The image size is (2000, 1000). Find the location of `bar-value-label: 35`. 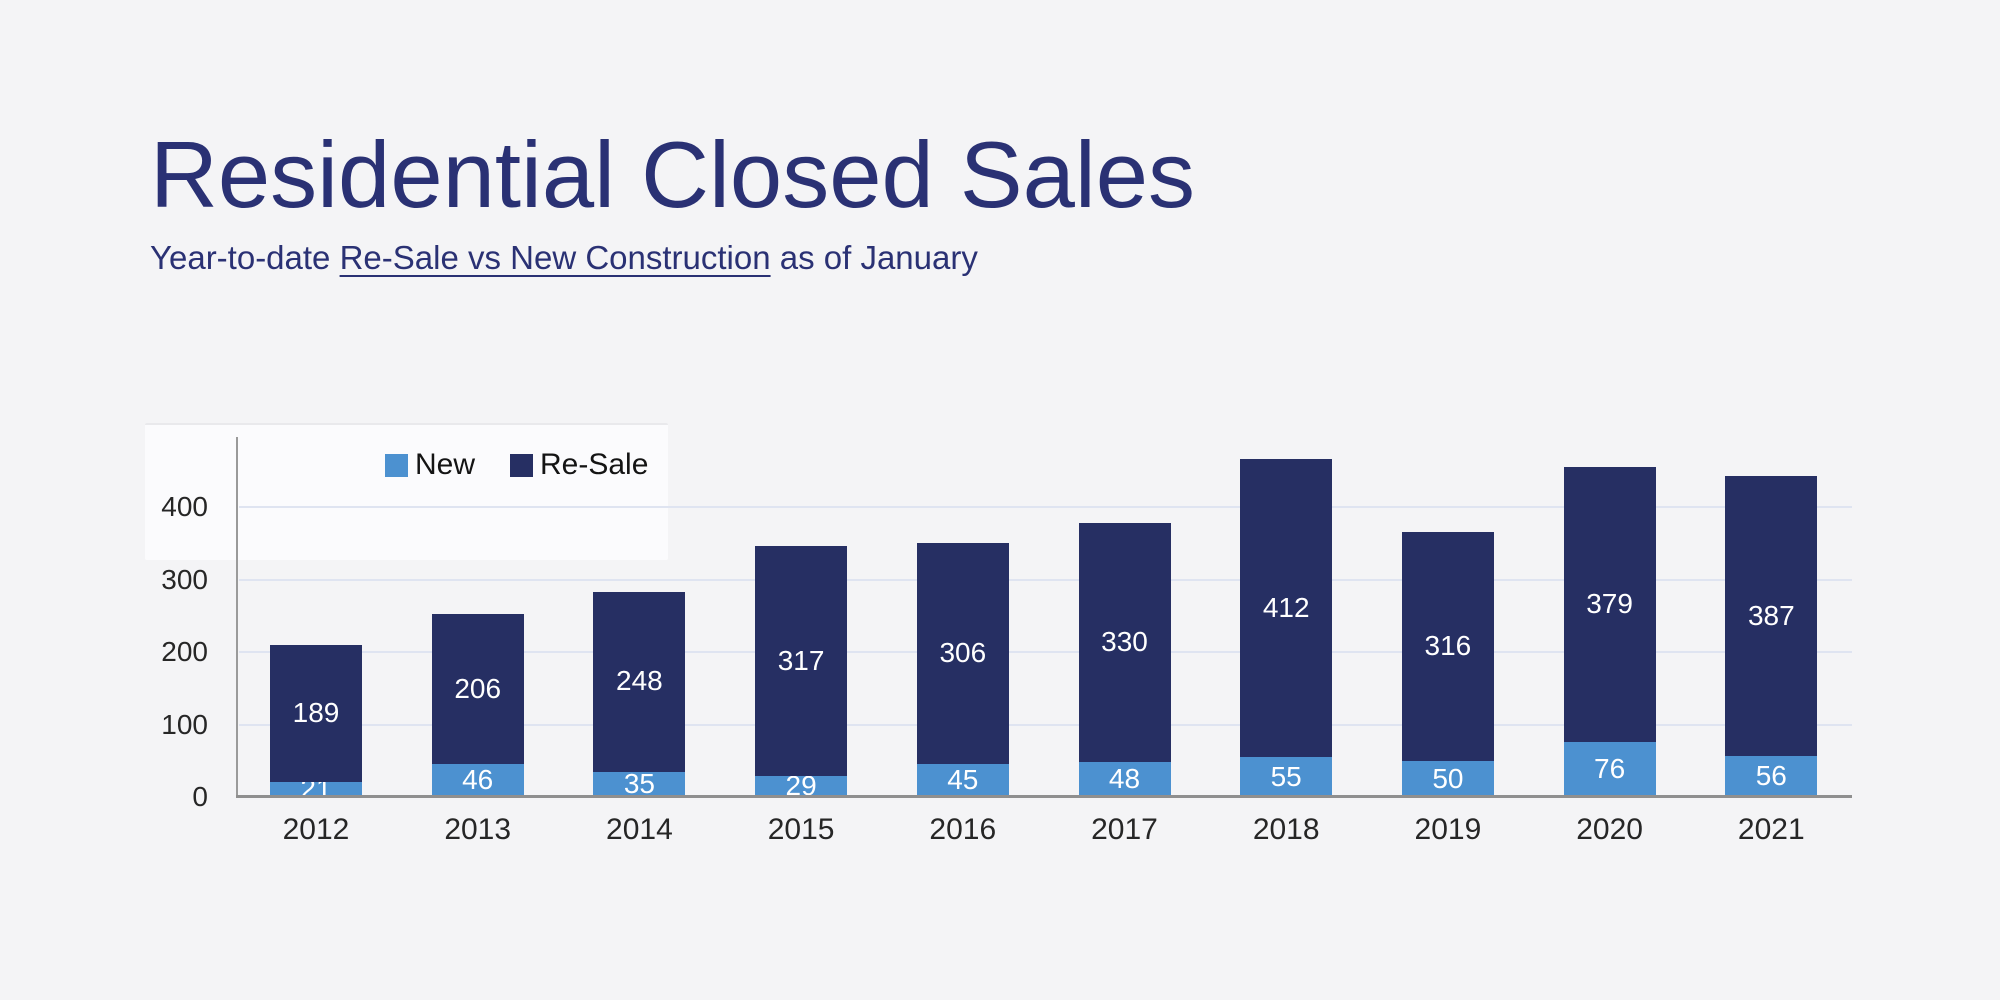

bar-value-label: 35 is located at coordinates (639, 782).